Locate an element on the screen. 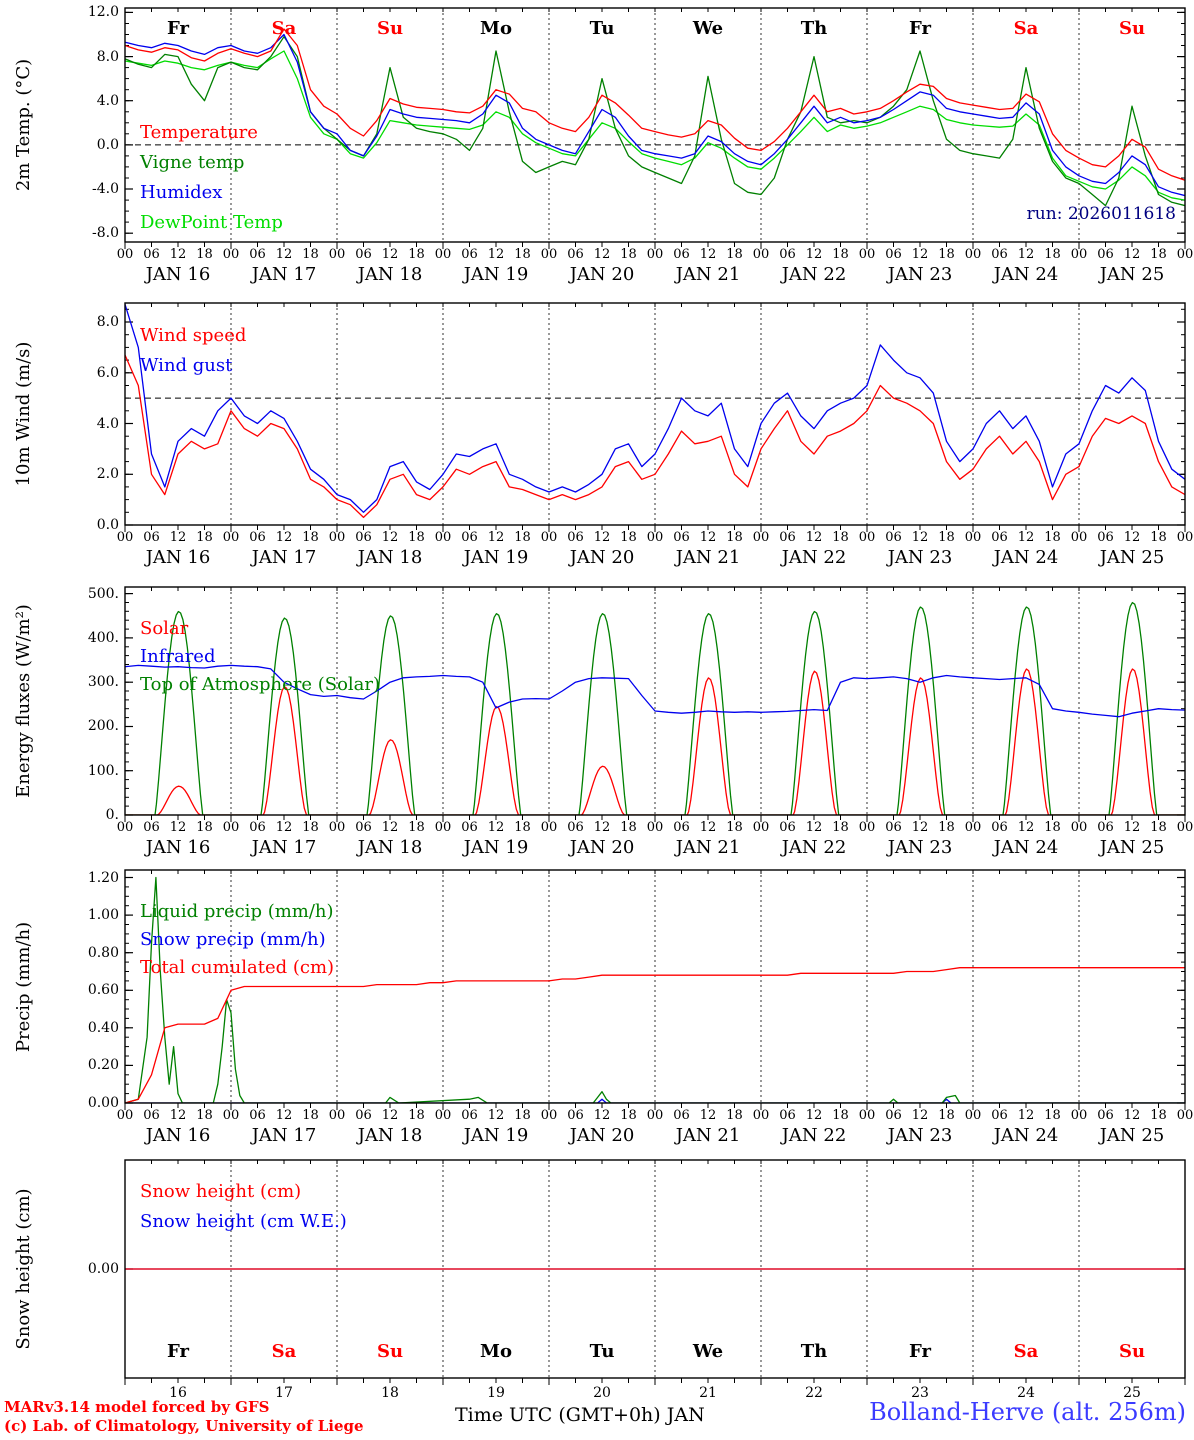  date-label: JAN 21 is located at coordinates (708, 847).